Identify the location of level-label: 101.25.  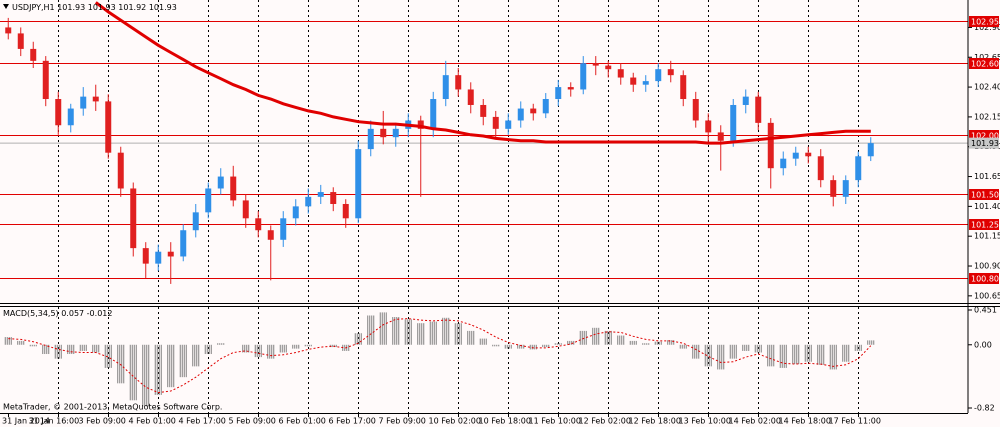
(985, 225).